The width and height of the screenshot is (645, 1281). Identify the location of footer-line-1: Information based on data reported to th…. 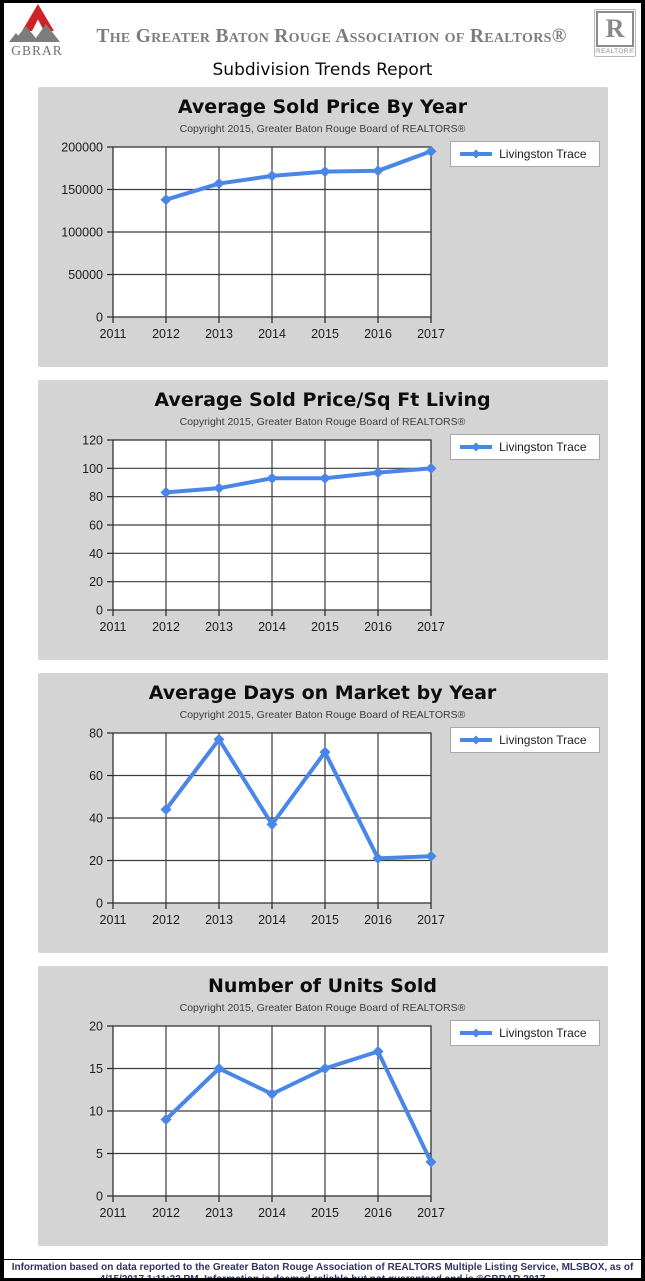
(322, 1267).